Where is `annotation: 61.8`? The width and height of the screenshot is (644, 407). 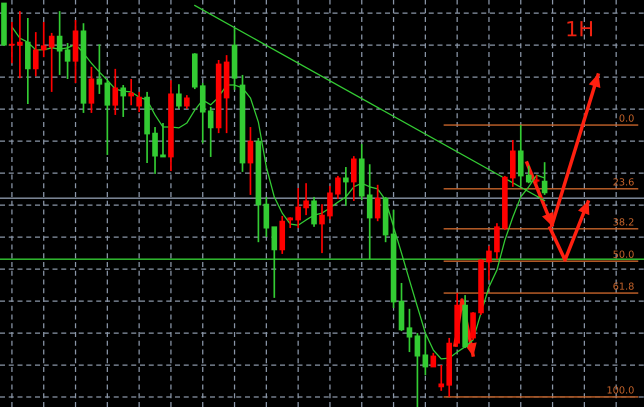 annotation: 61.8 is located at coordinates (623, 286).